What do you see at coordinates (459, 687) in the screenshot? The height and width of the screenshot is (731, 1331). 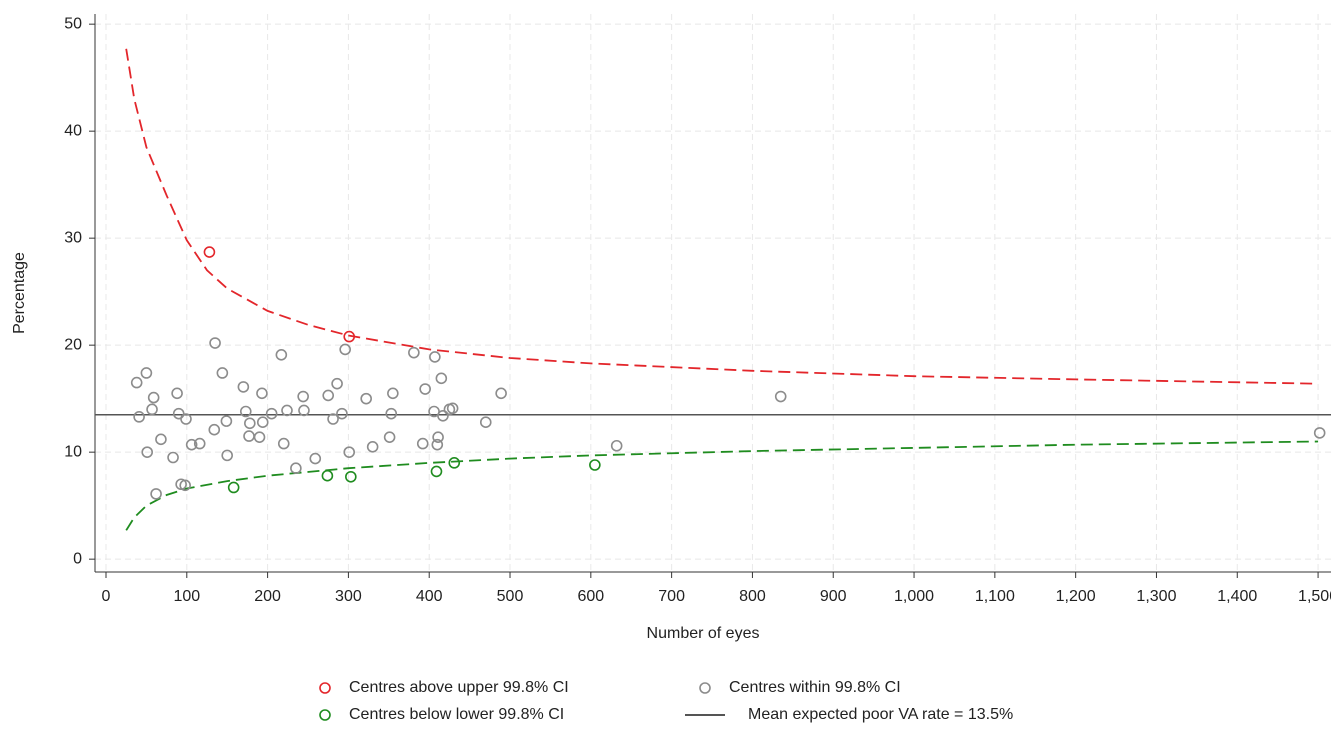 I see `legend-label: Centres above upper 99.8% CI` at bounding box center [459, 687].